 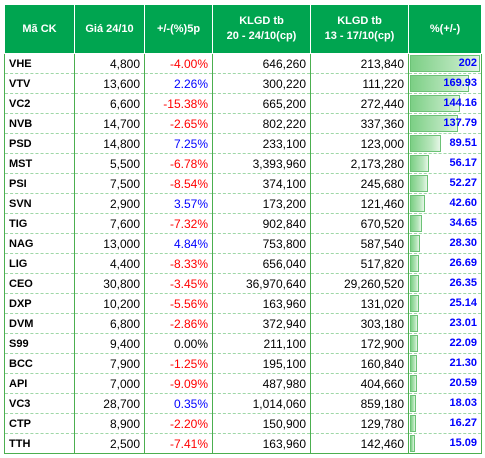 I want to click on cell-price: 28,700, so click(x=109, y=403).